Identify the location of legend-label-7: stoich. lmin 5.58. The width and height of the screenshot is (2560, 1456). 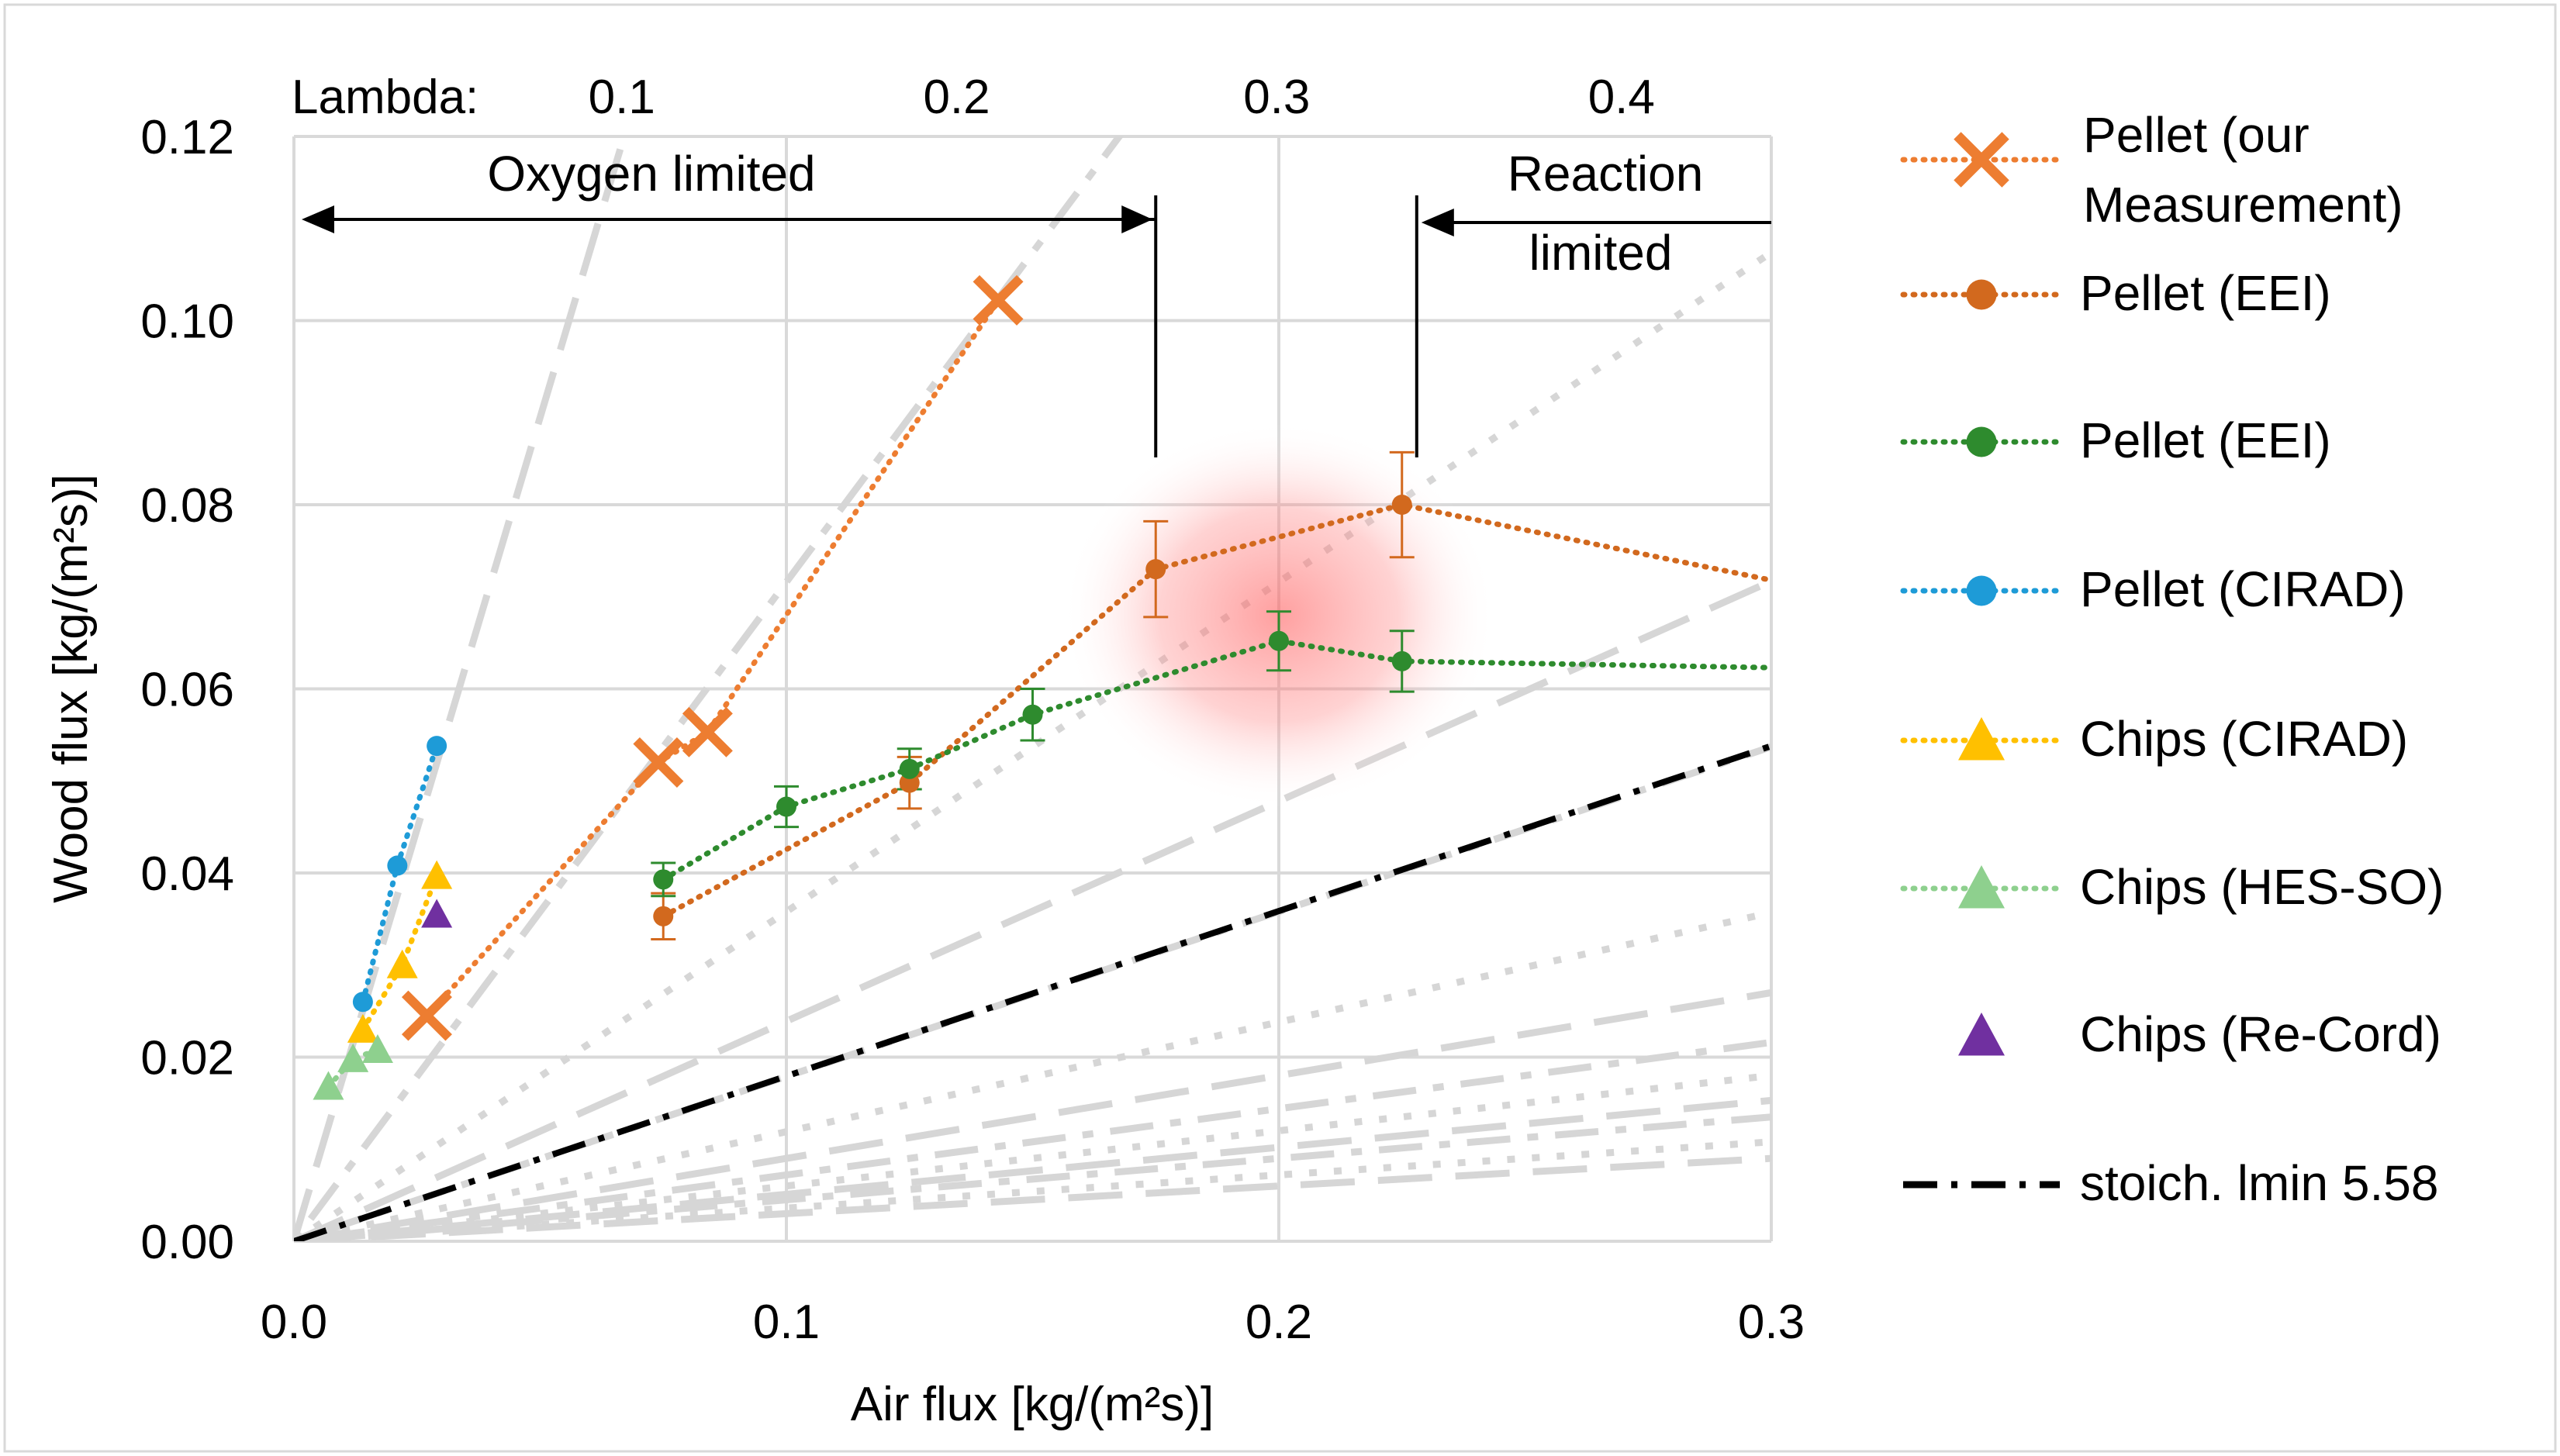
(2259, 1183).